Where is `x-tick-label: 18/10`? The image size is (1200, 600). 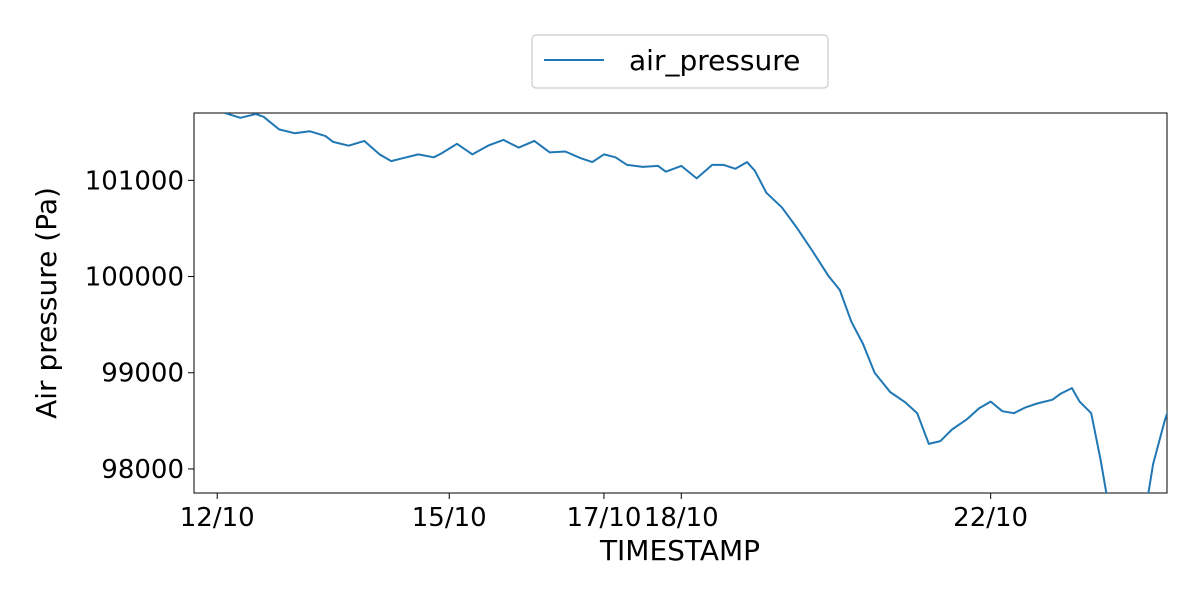 x-tick-label: 18/10 is located at coordinates (681, 518).